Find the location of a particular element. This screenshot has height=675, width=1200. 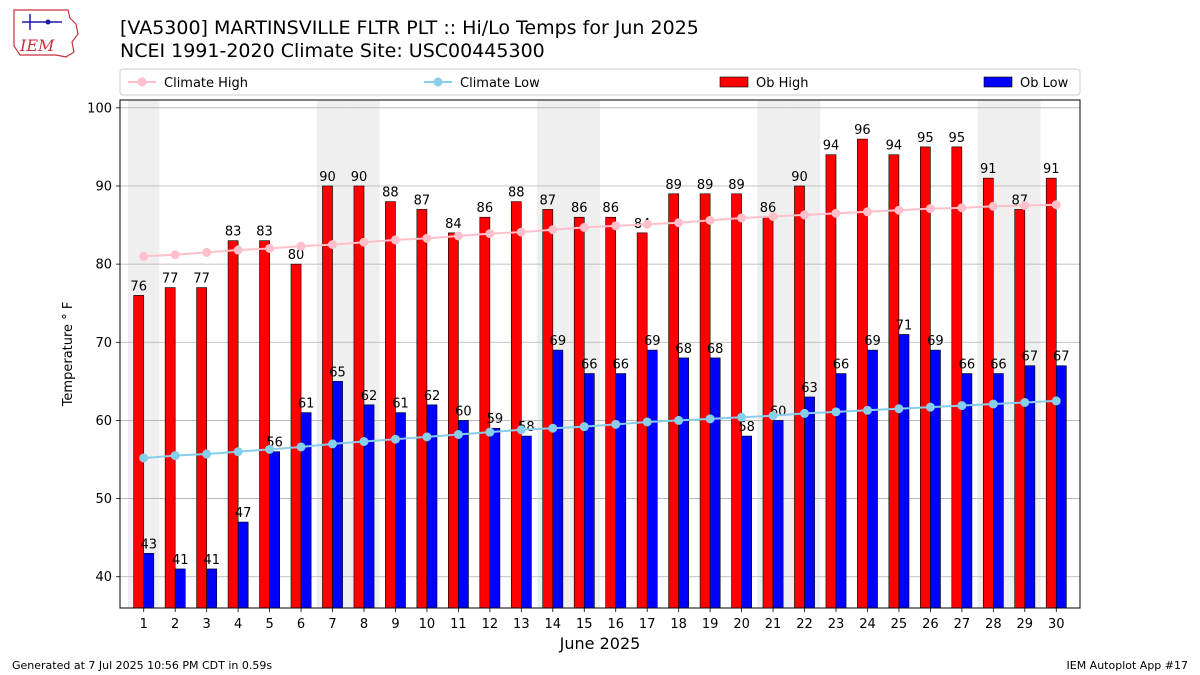

ob-low-label: 67 is located at coordinates (1061, 357).